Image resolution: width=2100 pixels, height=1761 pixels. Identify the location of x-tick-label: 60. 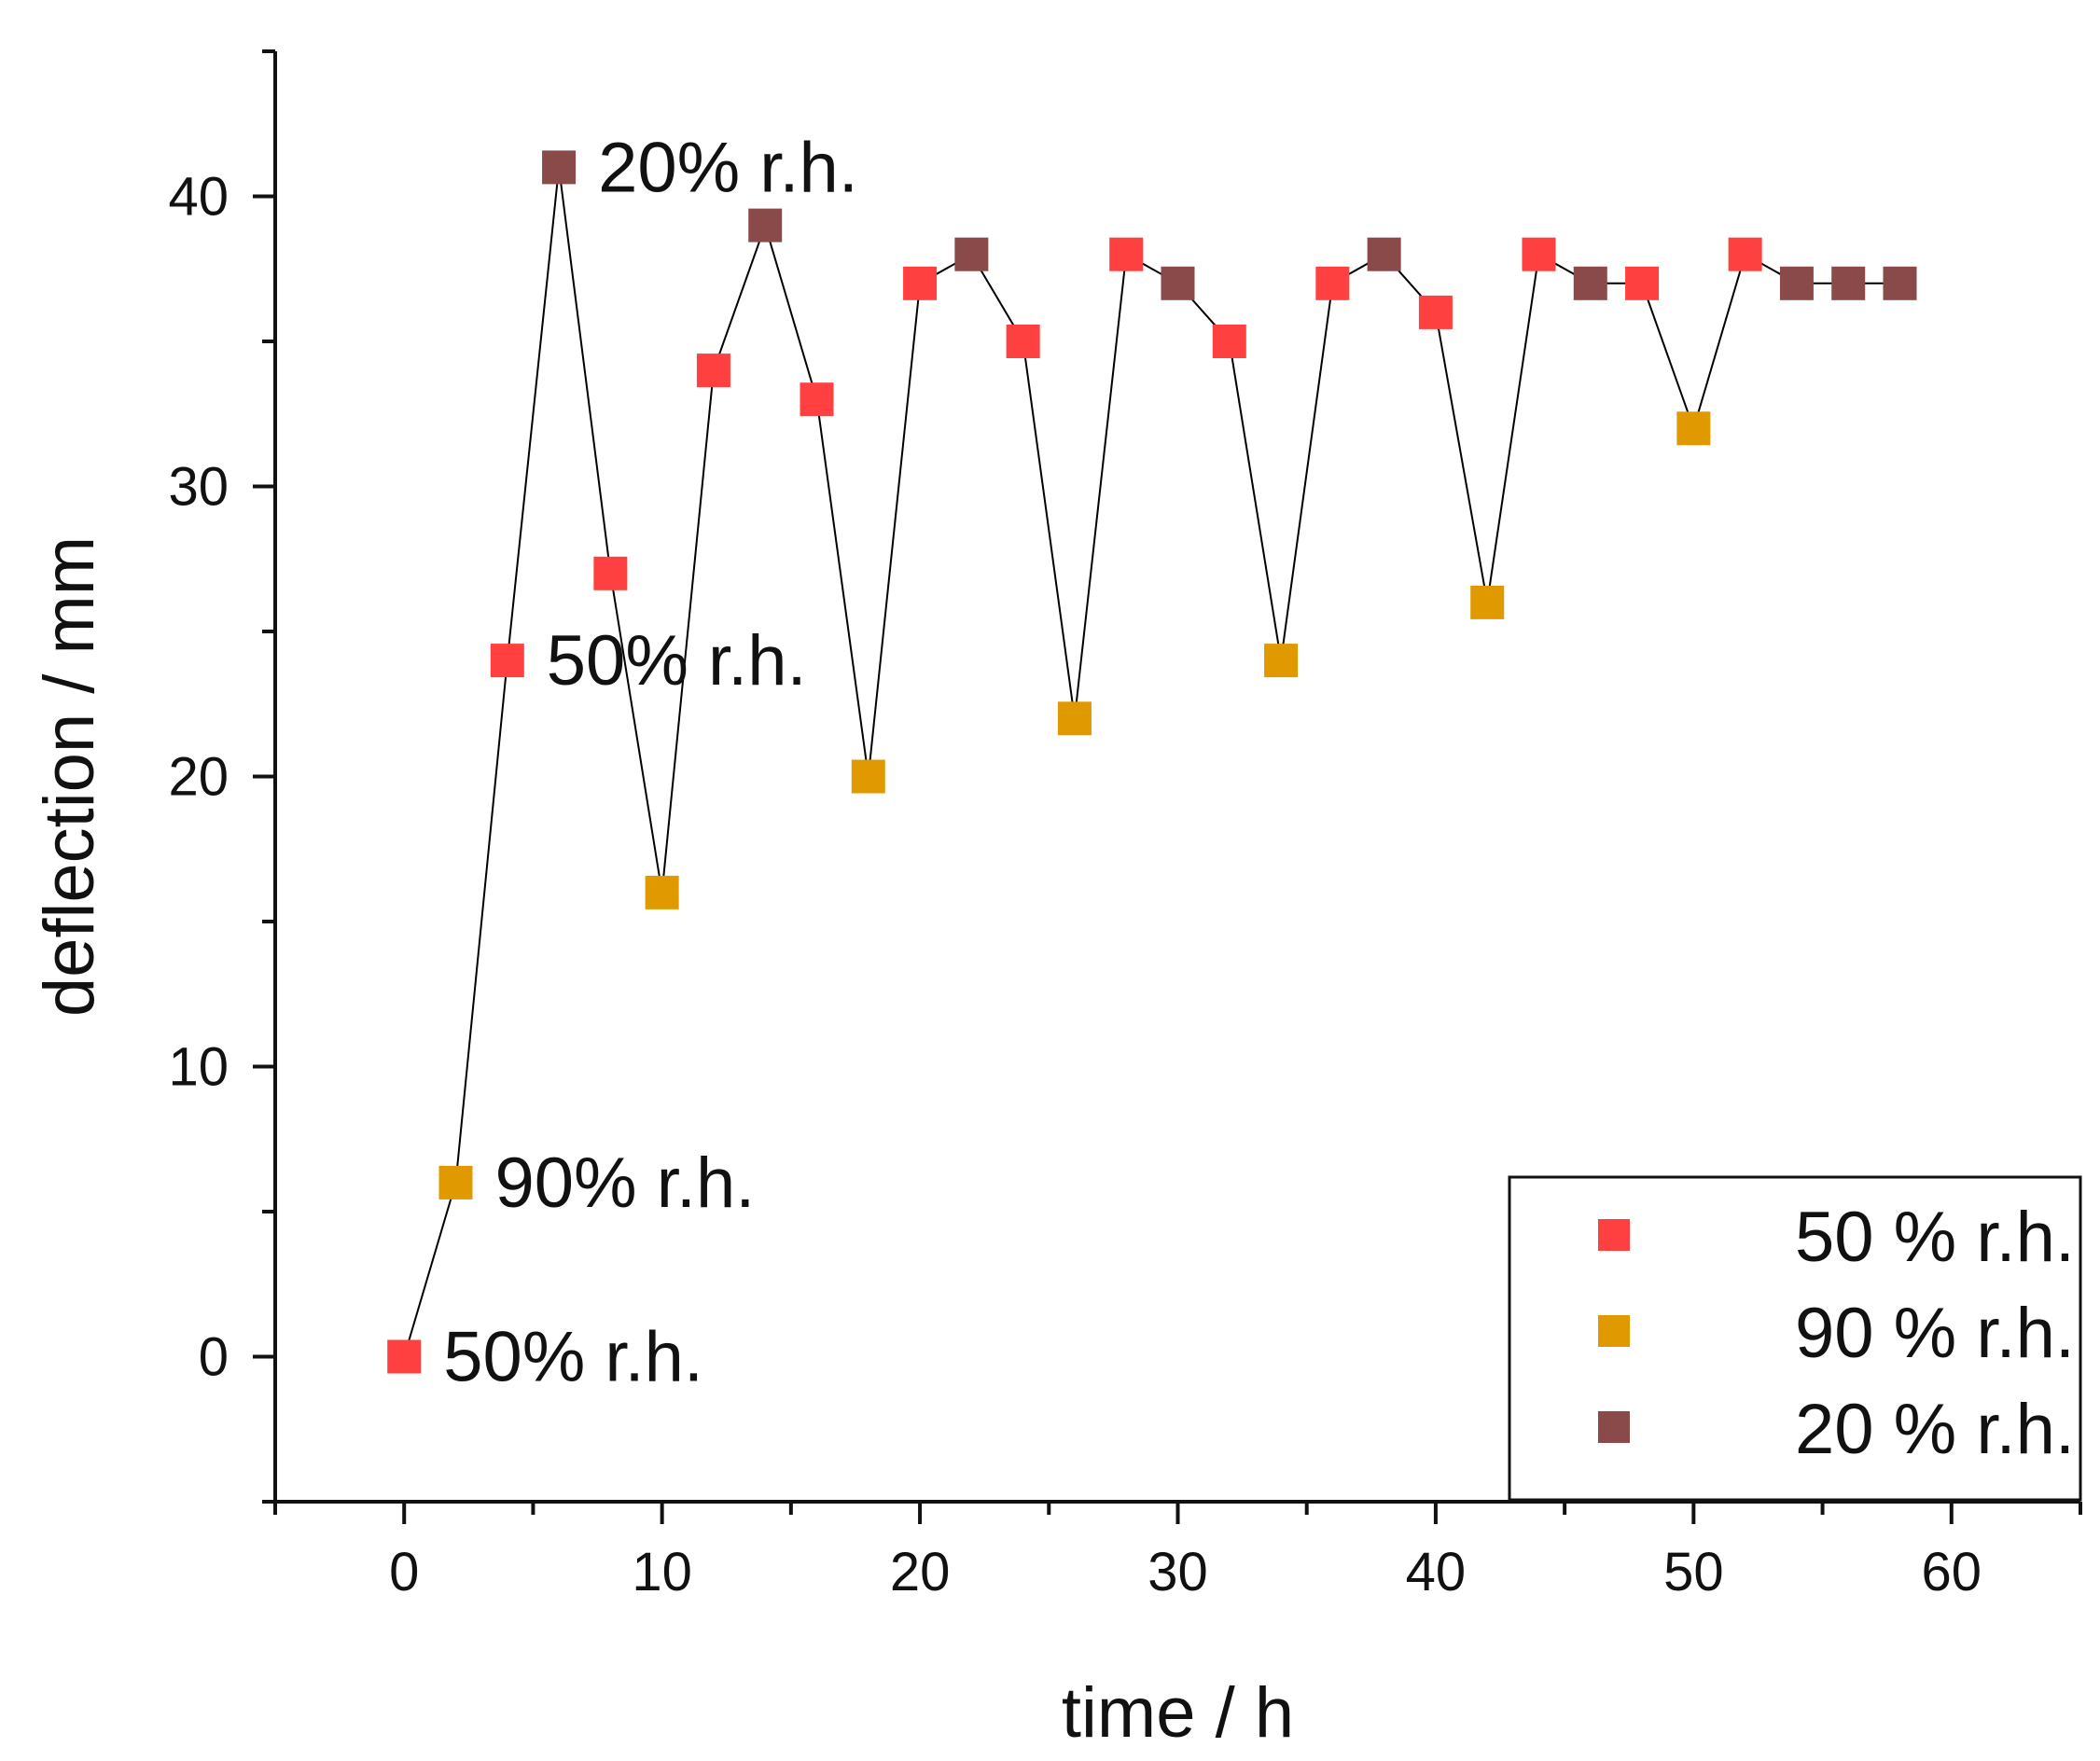
(1952, 1572).